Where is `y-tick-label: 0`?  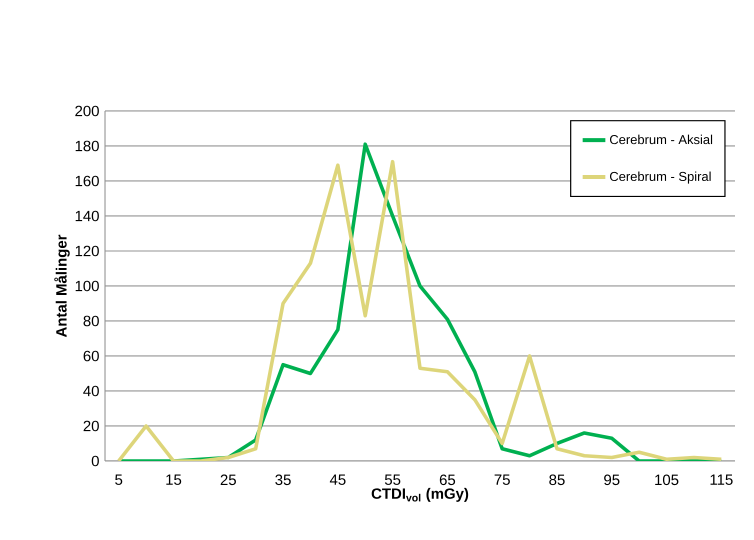 y-tick-label: 0 is located at coordinates (95, 461).